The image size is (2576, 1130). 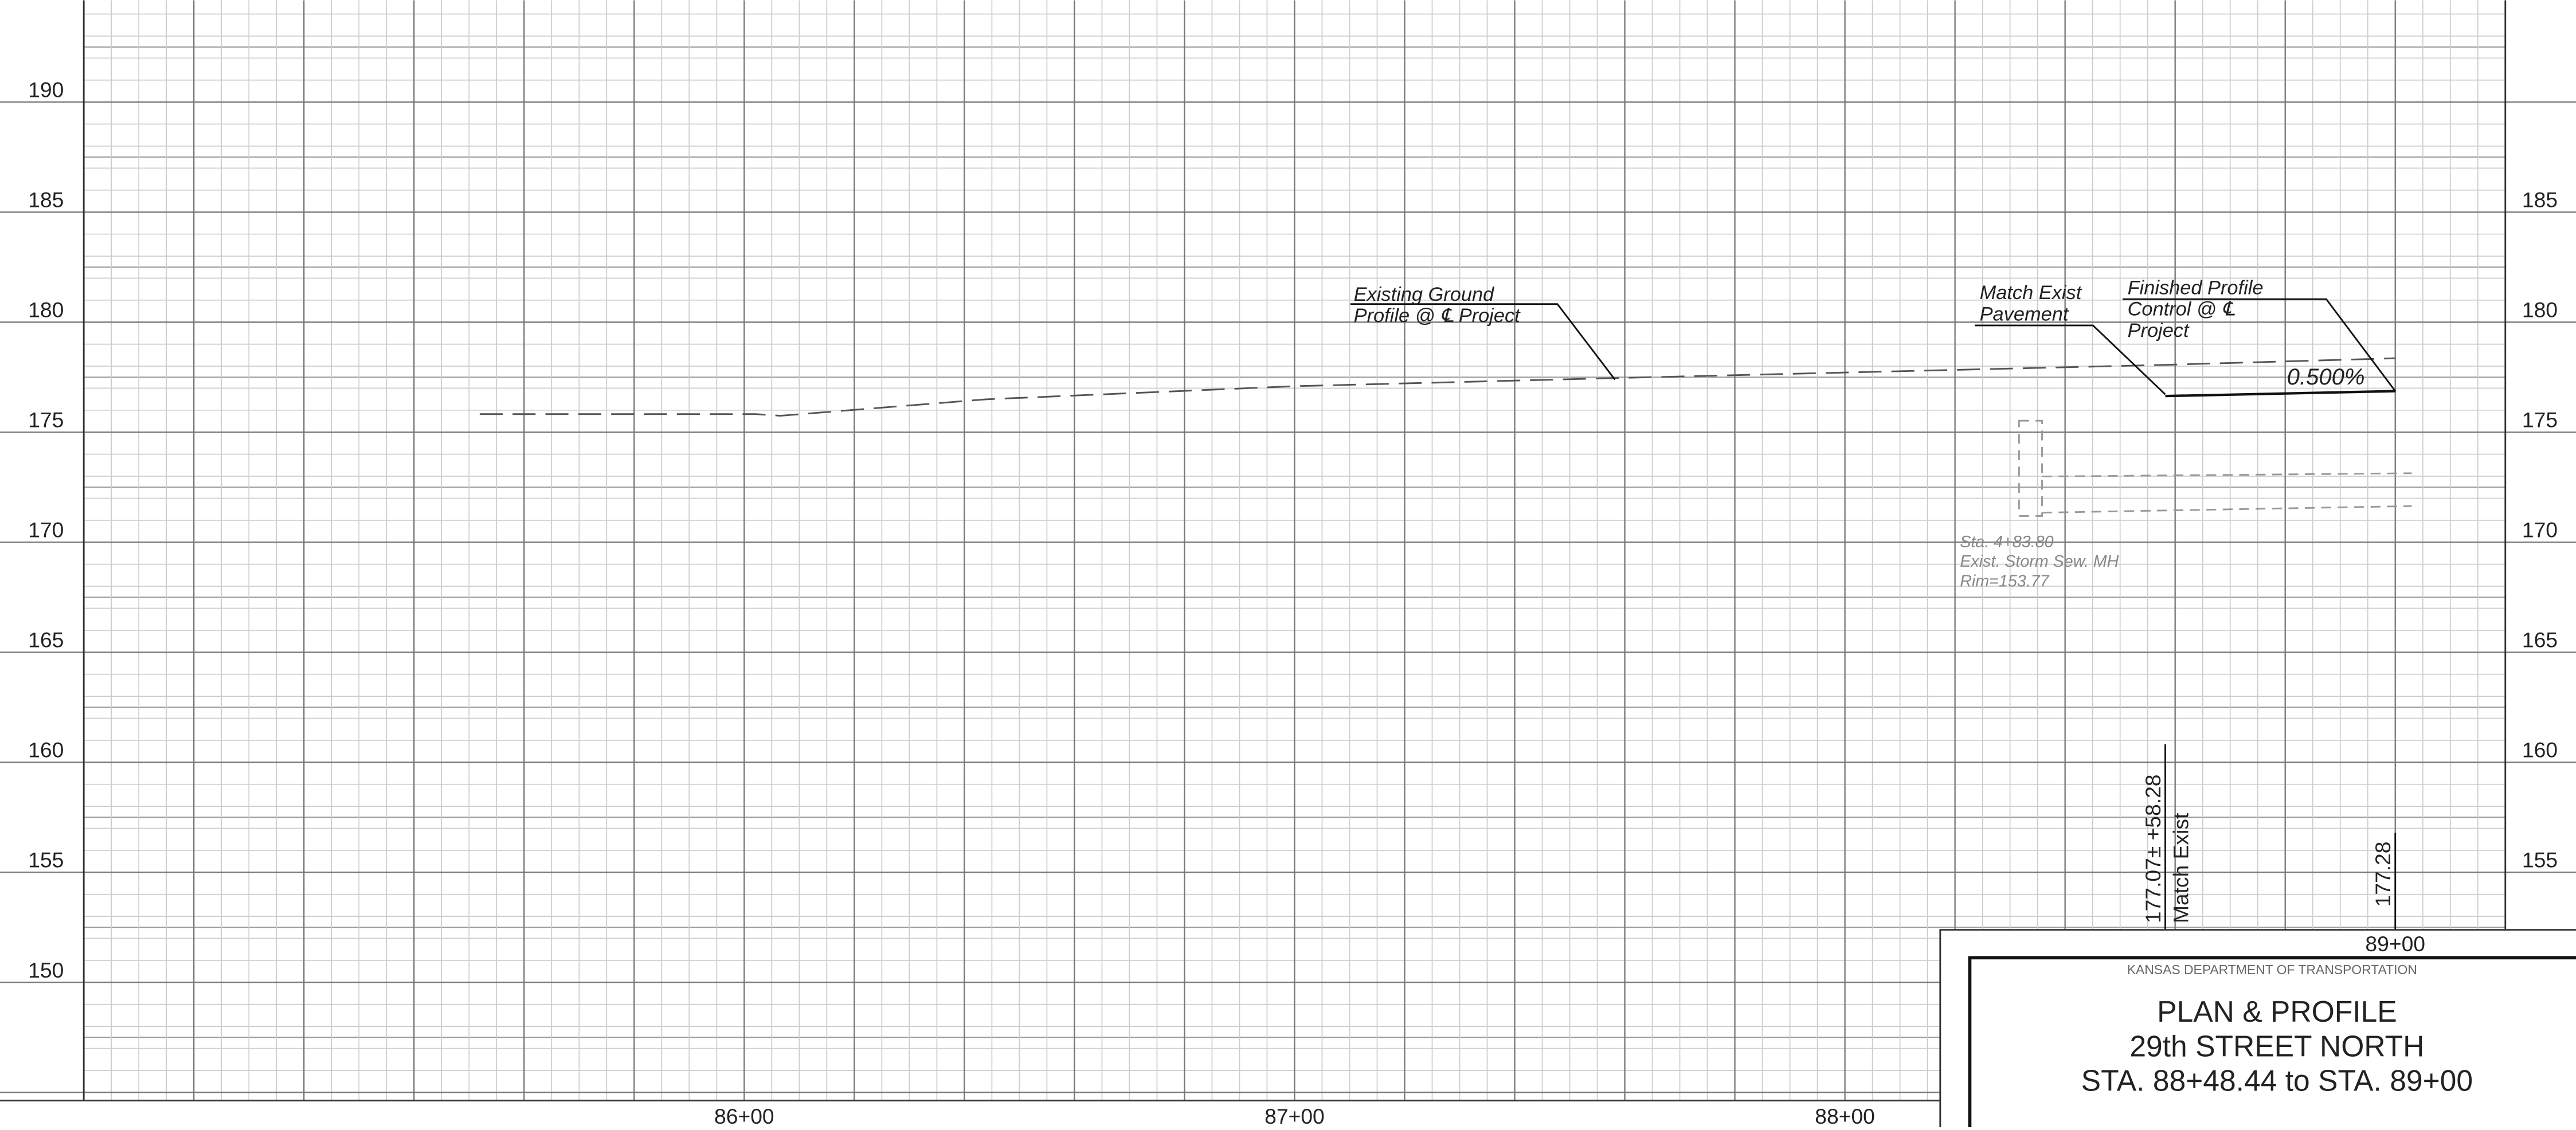 I want to click on annotation: Sta. 4+83.80, so click(x=2006, y=542).